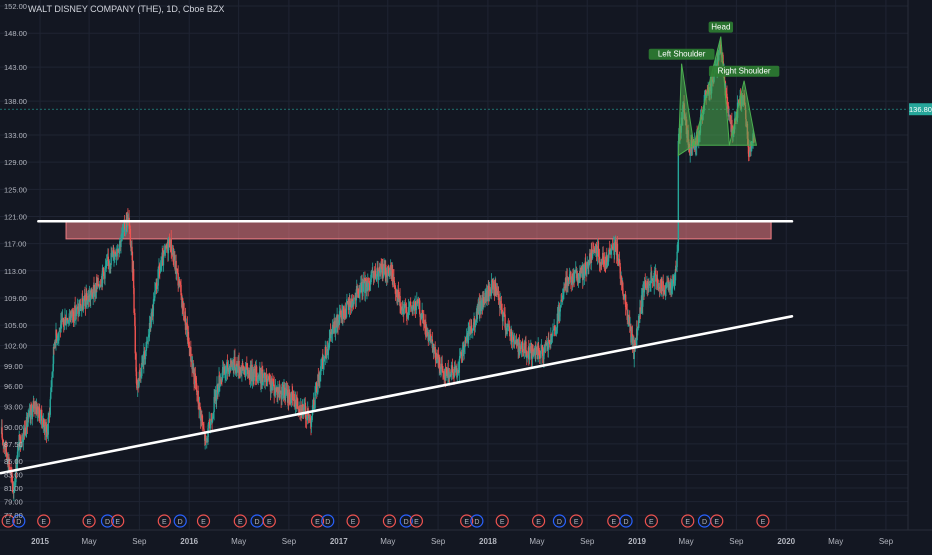 Image resolution: width=932 pixels, height=555 pixels. What do you see at coordinates (488, 541) in the screenshot?
I see `time-tick-label: 2018` at bounding box center [488, 541].